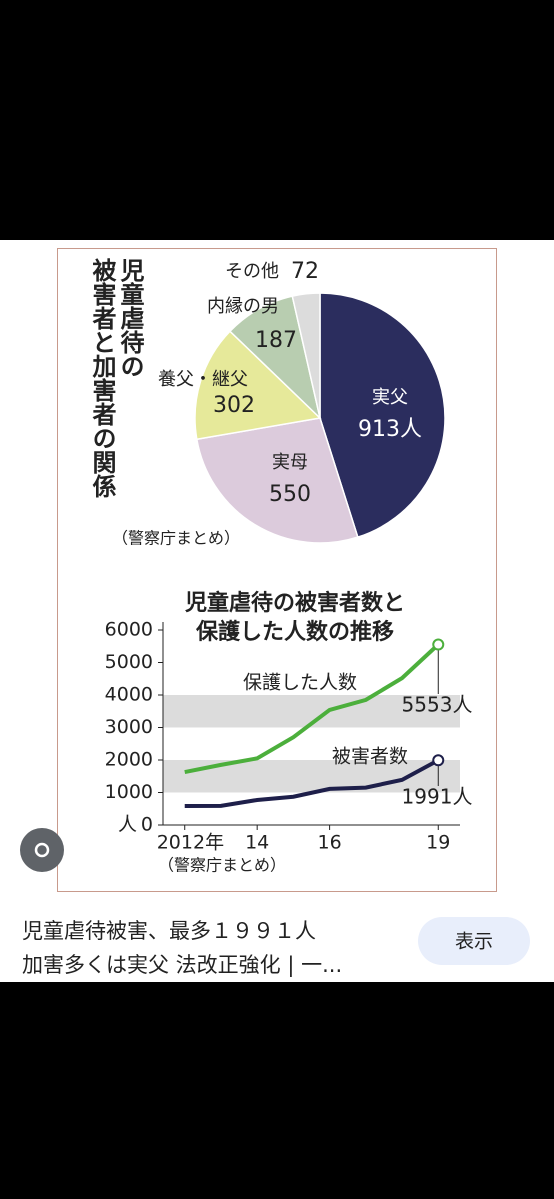 The image size is (554, 1199). I want to click on line-title: 児童虐待の被害者数と, so click(294, 603).